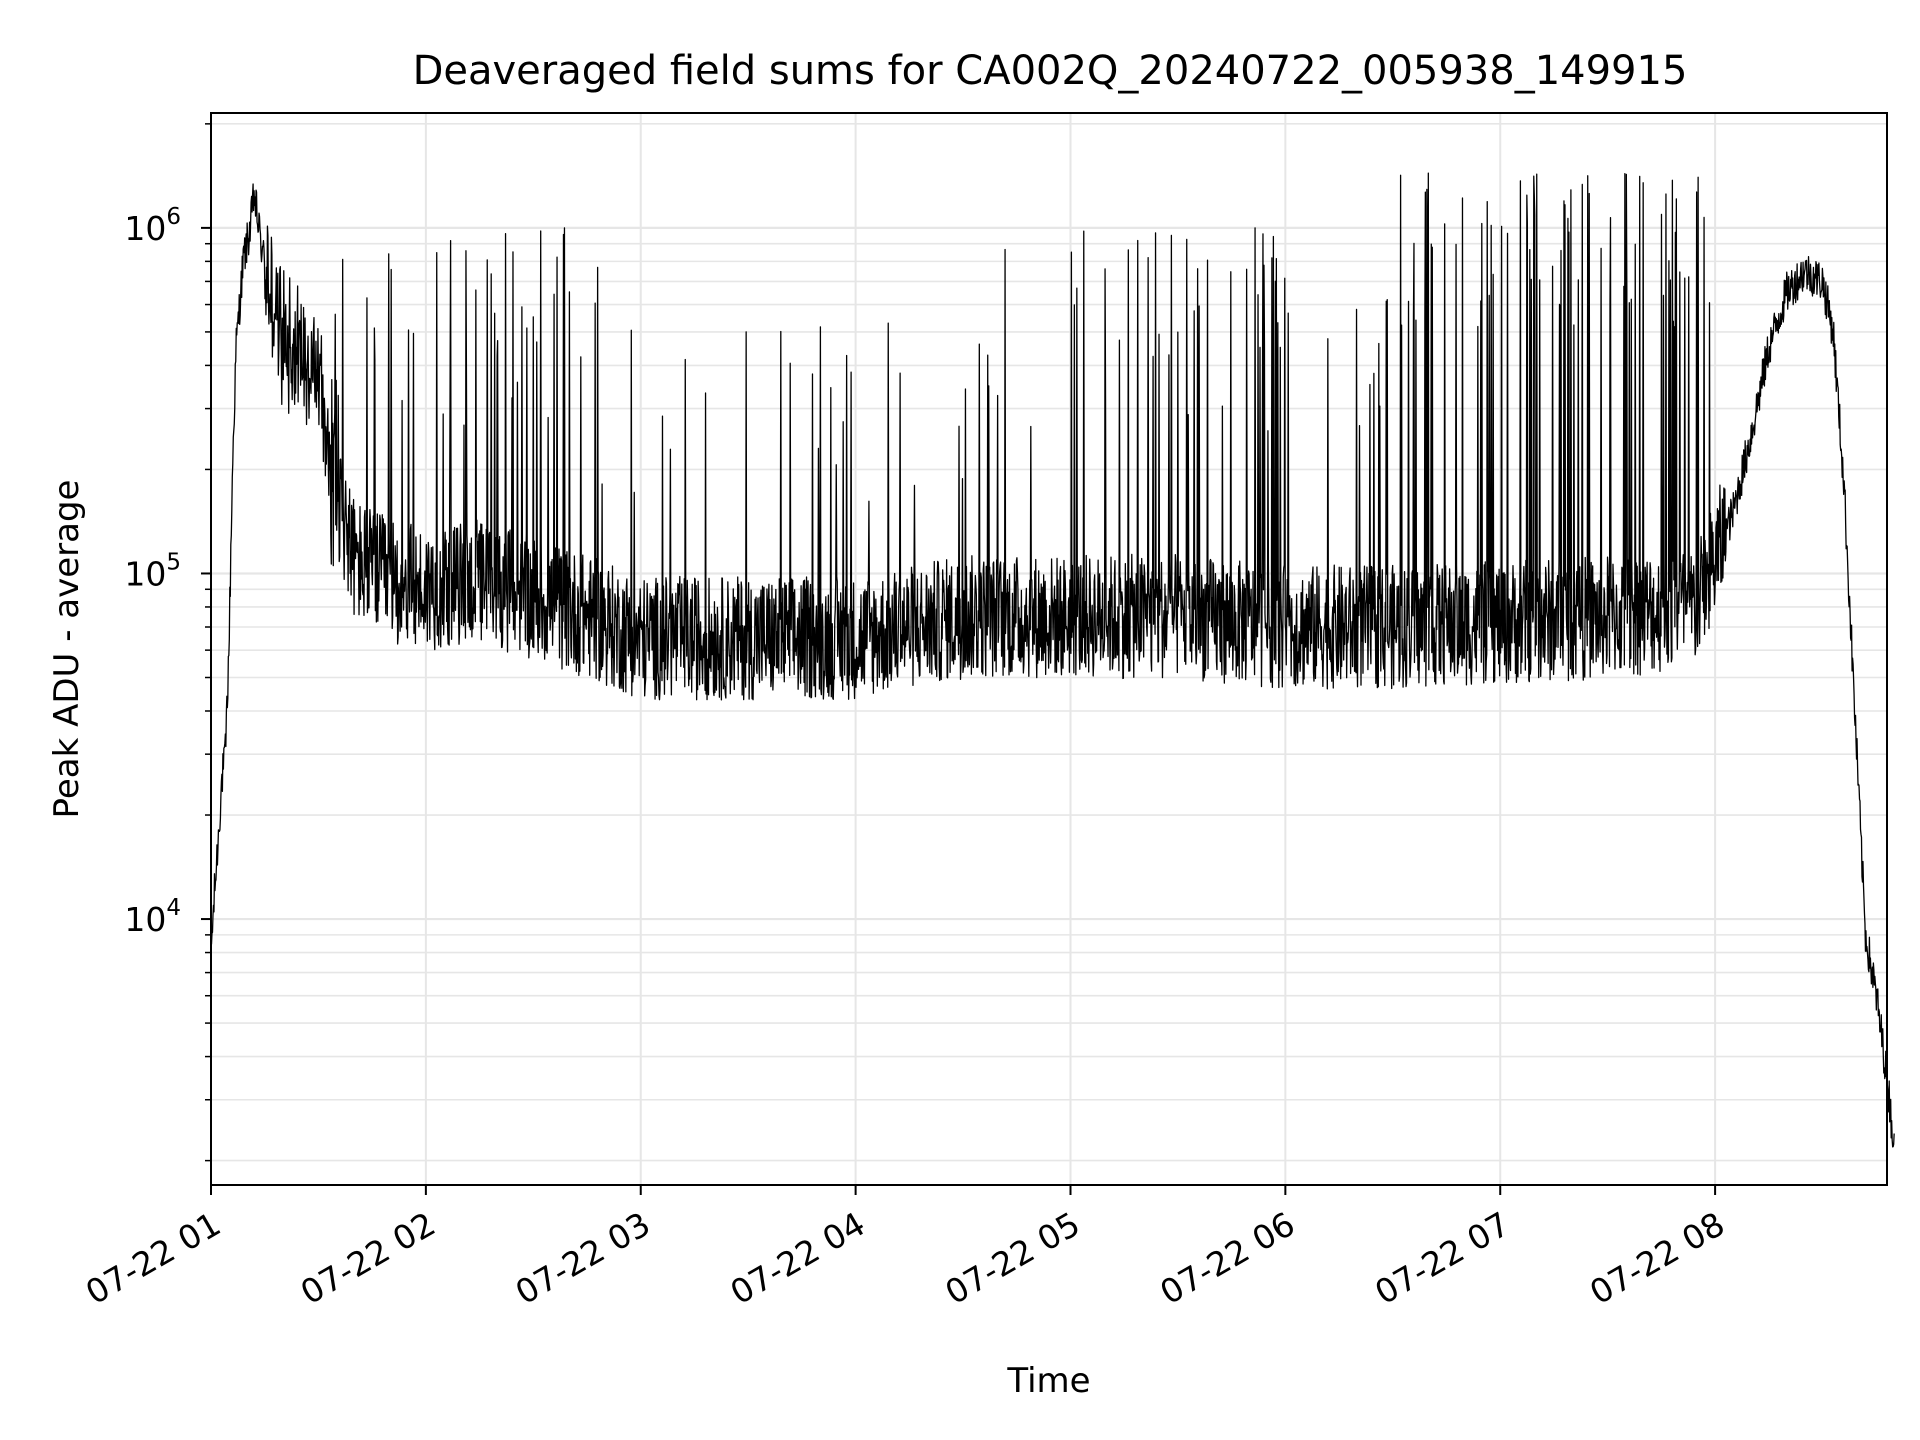  Describe the element at coordinates (167, 642) in the screenshot. I see `y-axis-ticks: 10⁴ 10⁵ 10⁶` at that location.